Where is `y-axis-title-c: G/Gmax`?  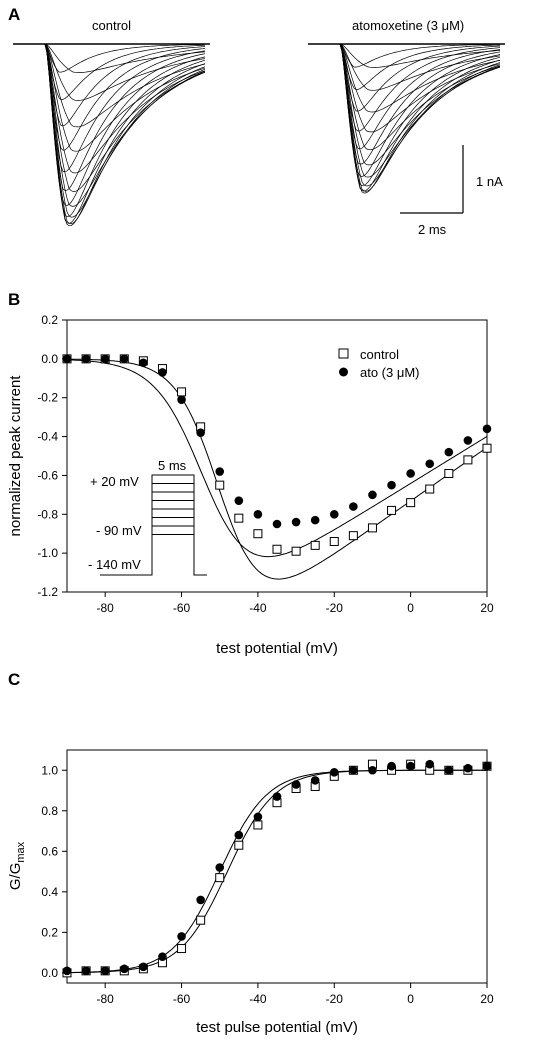 y-axis-title-c: G/Gmax is located at coordinates (17, 865).